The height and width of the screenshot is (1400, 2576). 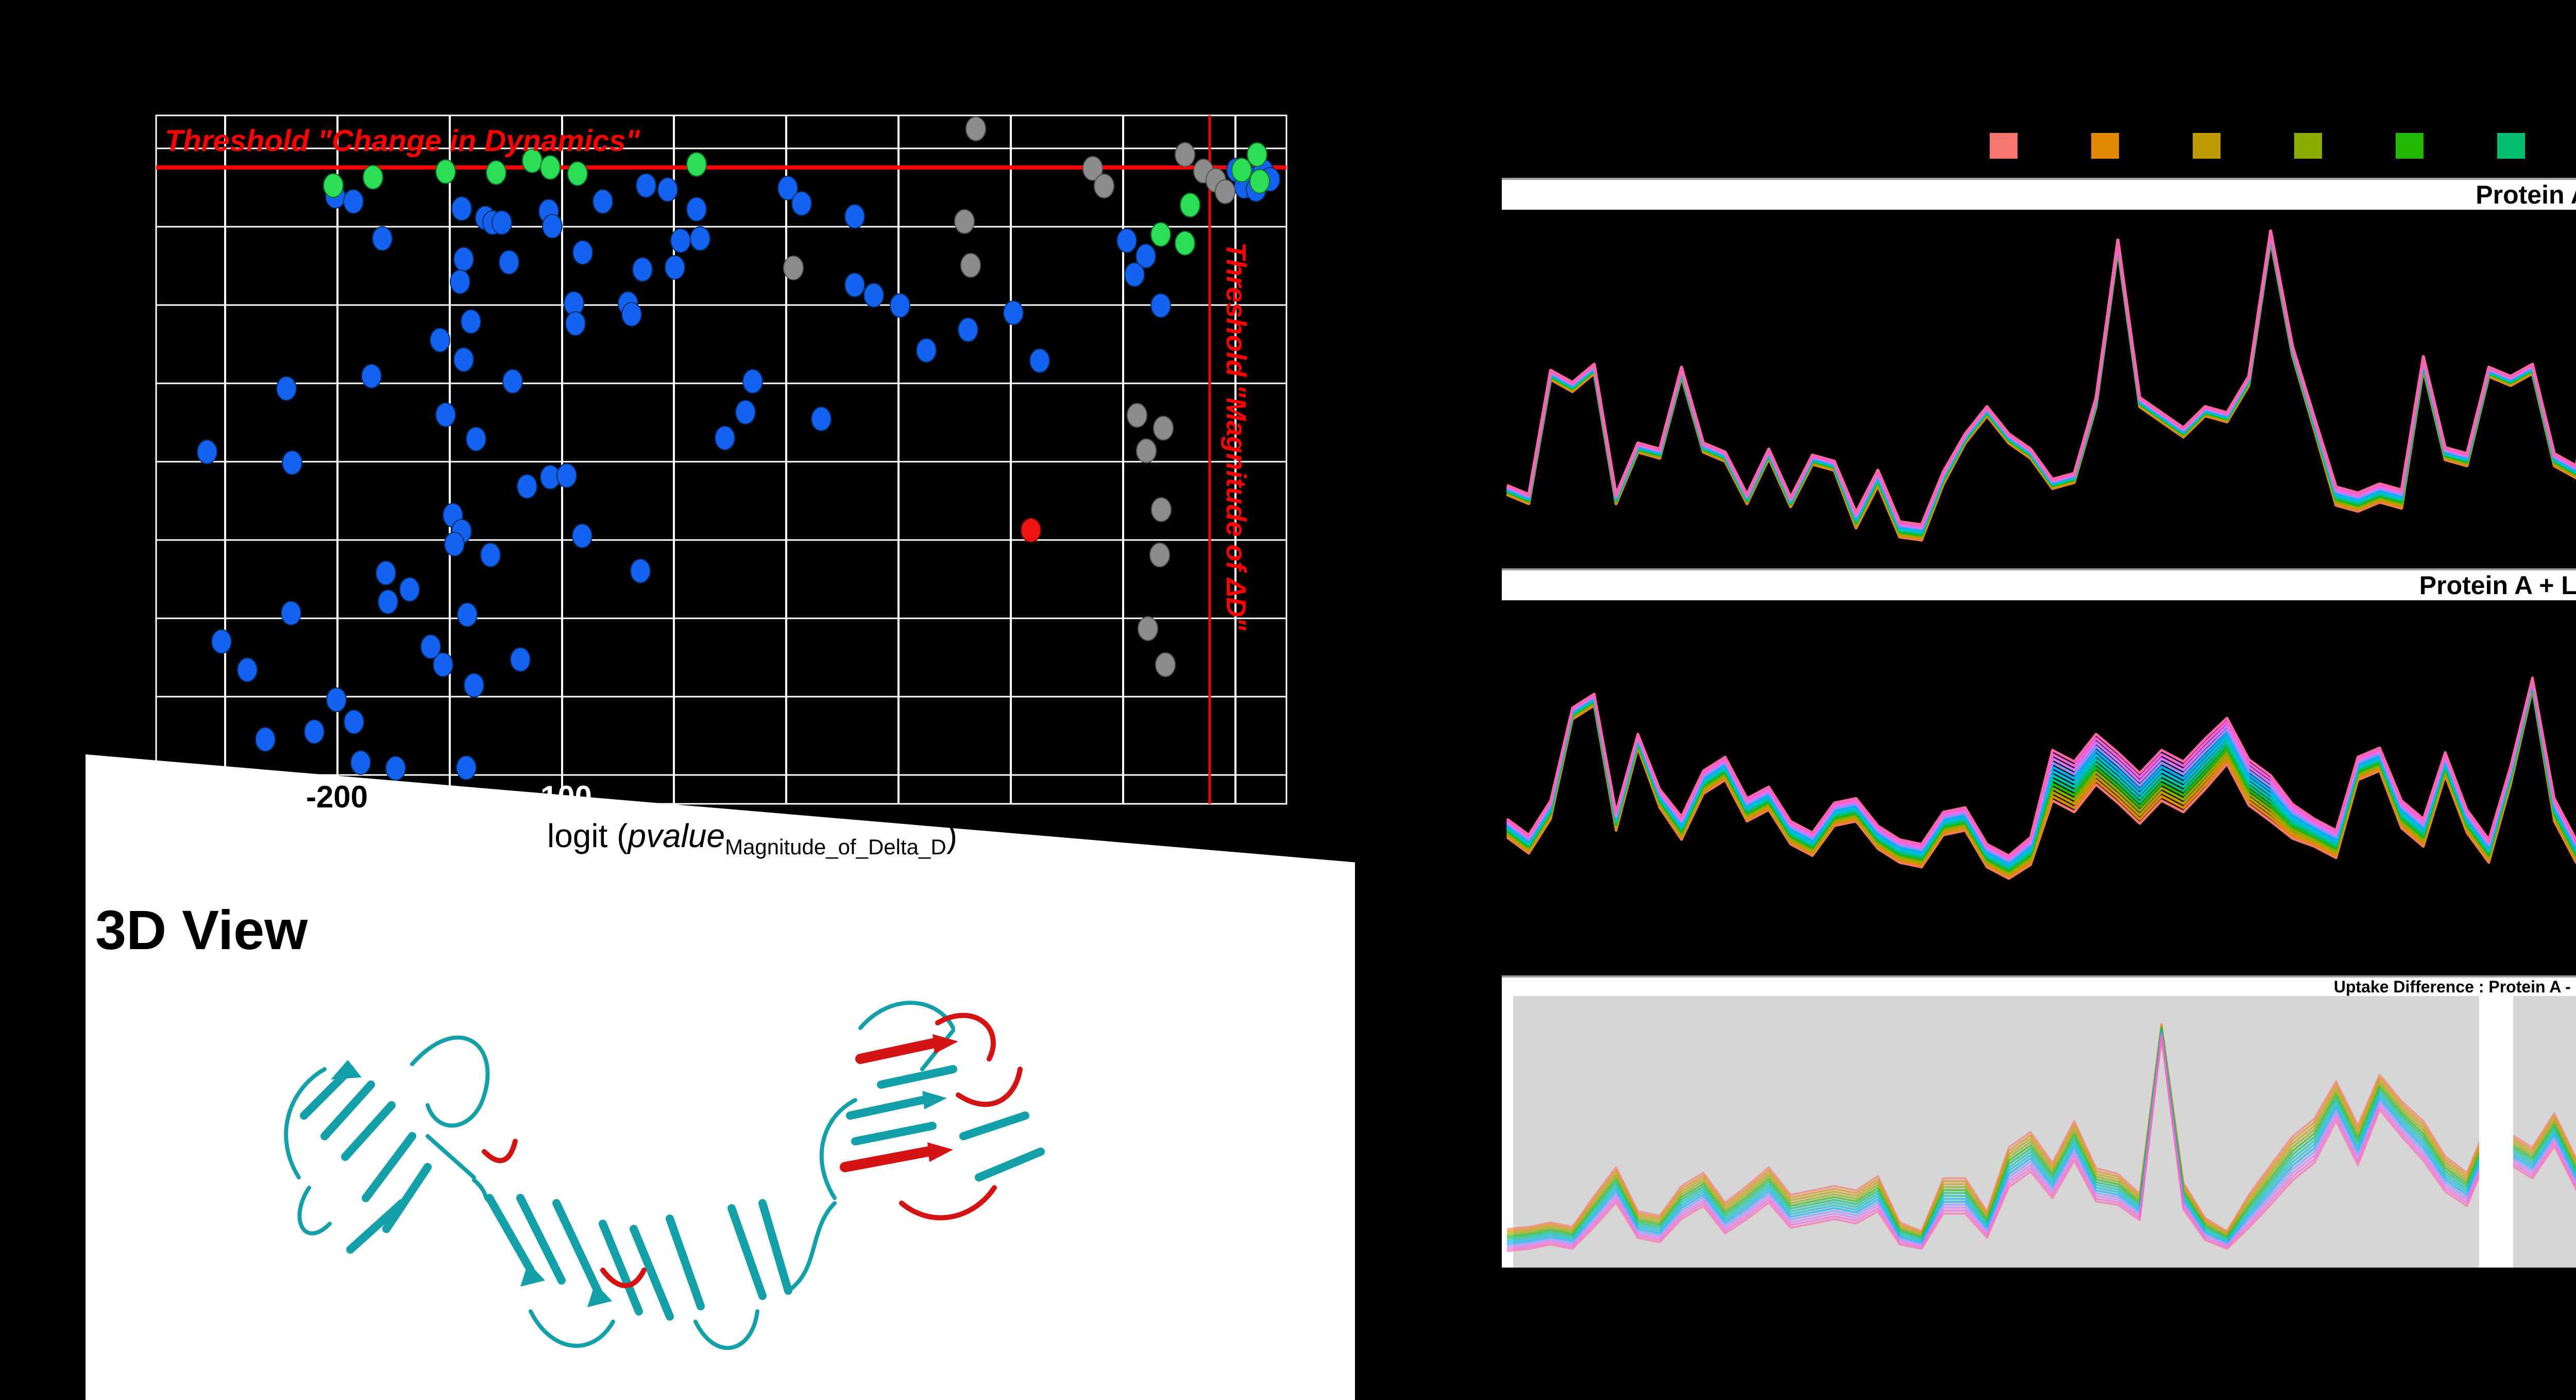 I want to click on threshold-magnitude-label: Threshold "Magnitude of ΔD", so click(x=1236, y=436).